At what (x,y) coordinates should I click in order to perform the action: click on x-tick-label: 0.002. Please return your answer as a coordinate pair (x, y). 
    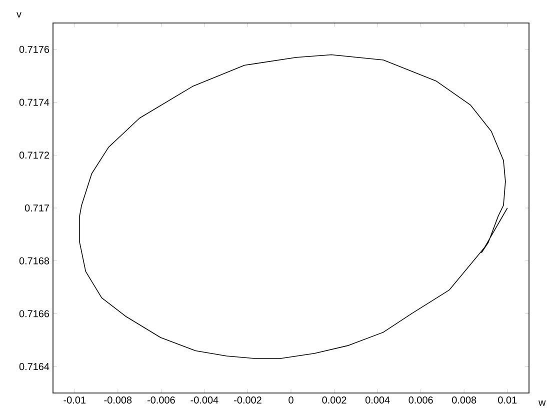
    Looking at the image, I should click on (334, 400).